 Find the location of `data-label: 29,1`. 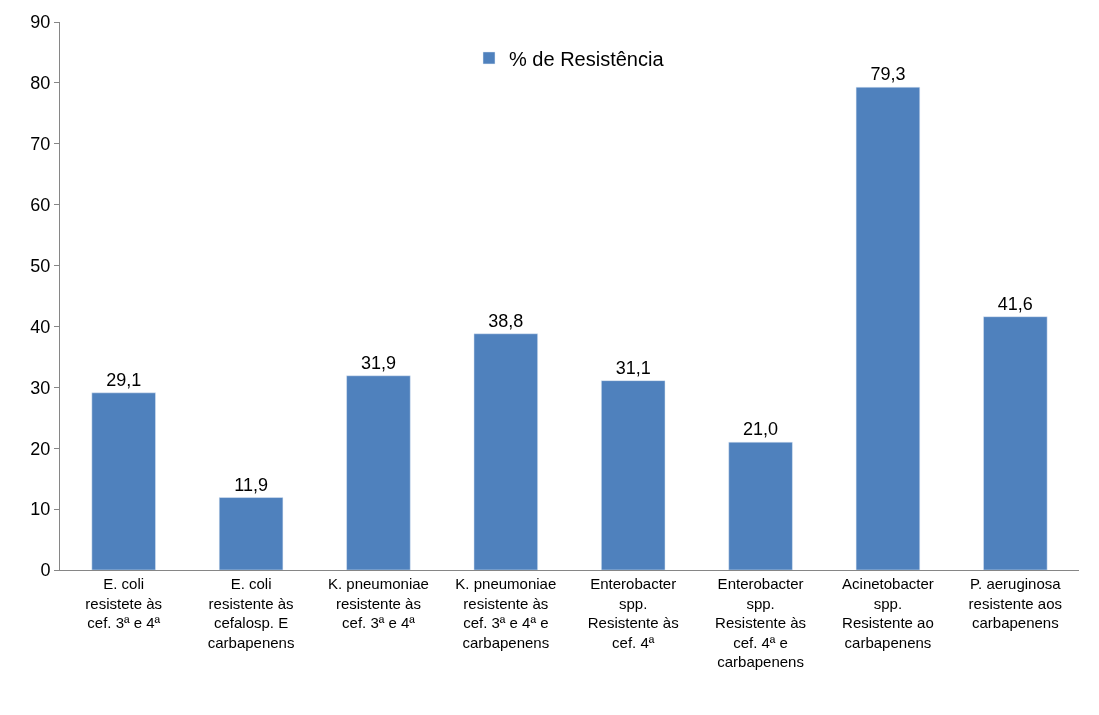

data-label: 29,1 is located at coordinates (124, 379).